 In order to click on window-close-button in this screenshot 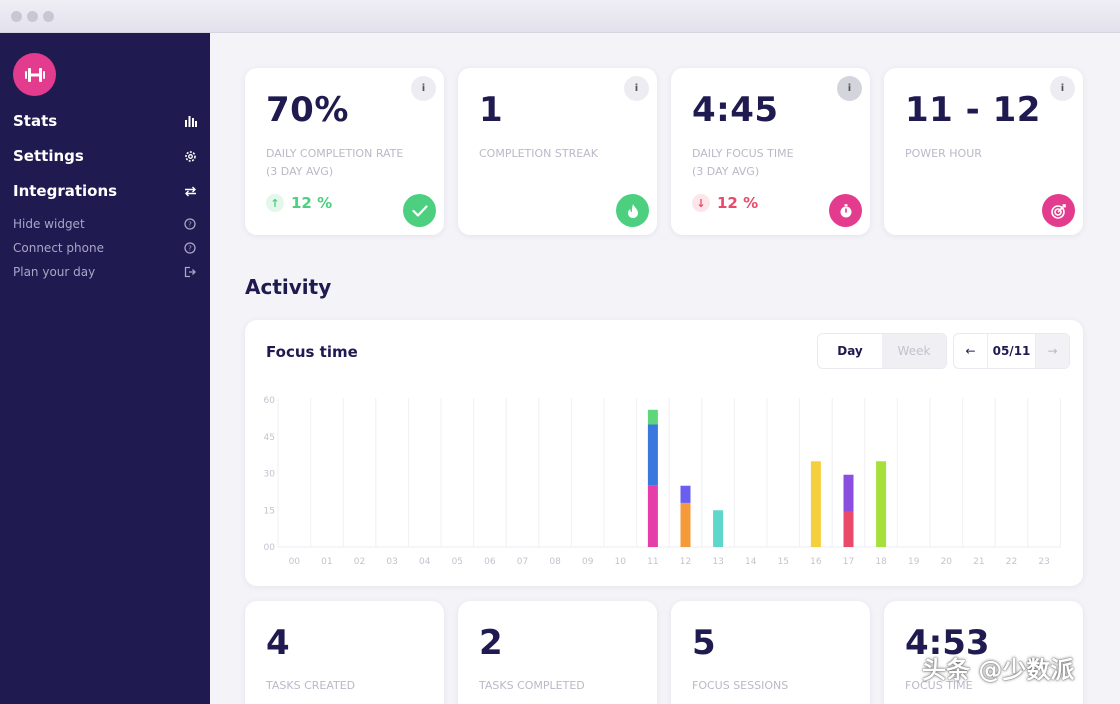, I will do `click(16, 16)`.